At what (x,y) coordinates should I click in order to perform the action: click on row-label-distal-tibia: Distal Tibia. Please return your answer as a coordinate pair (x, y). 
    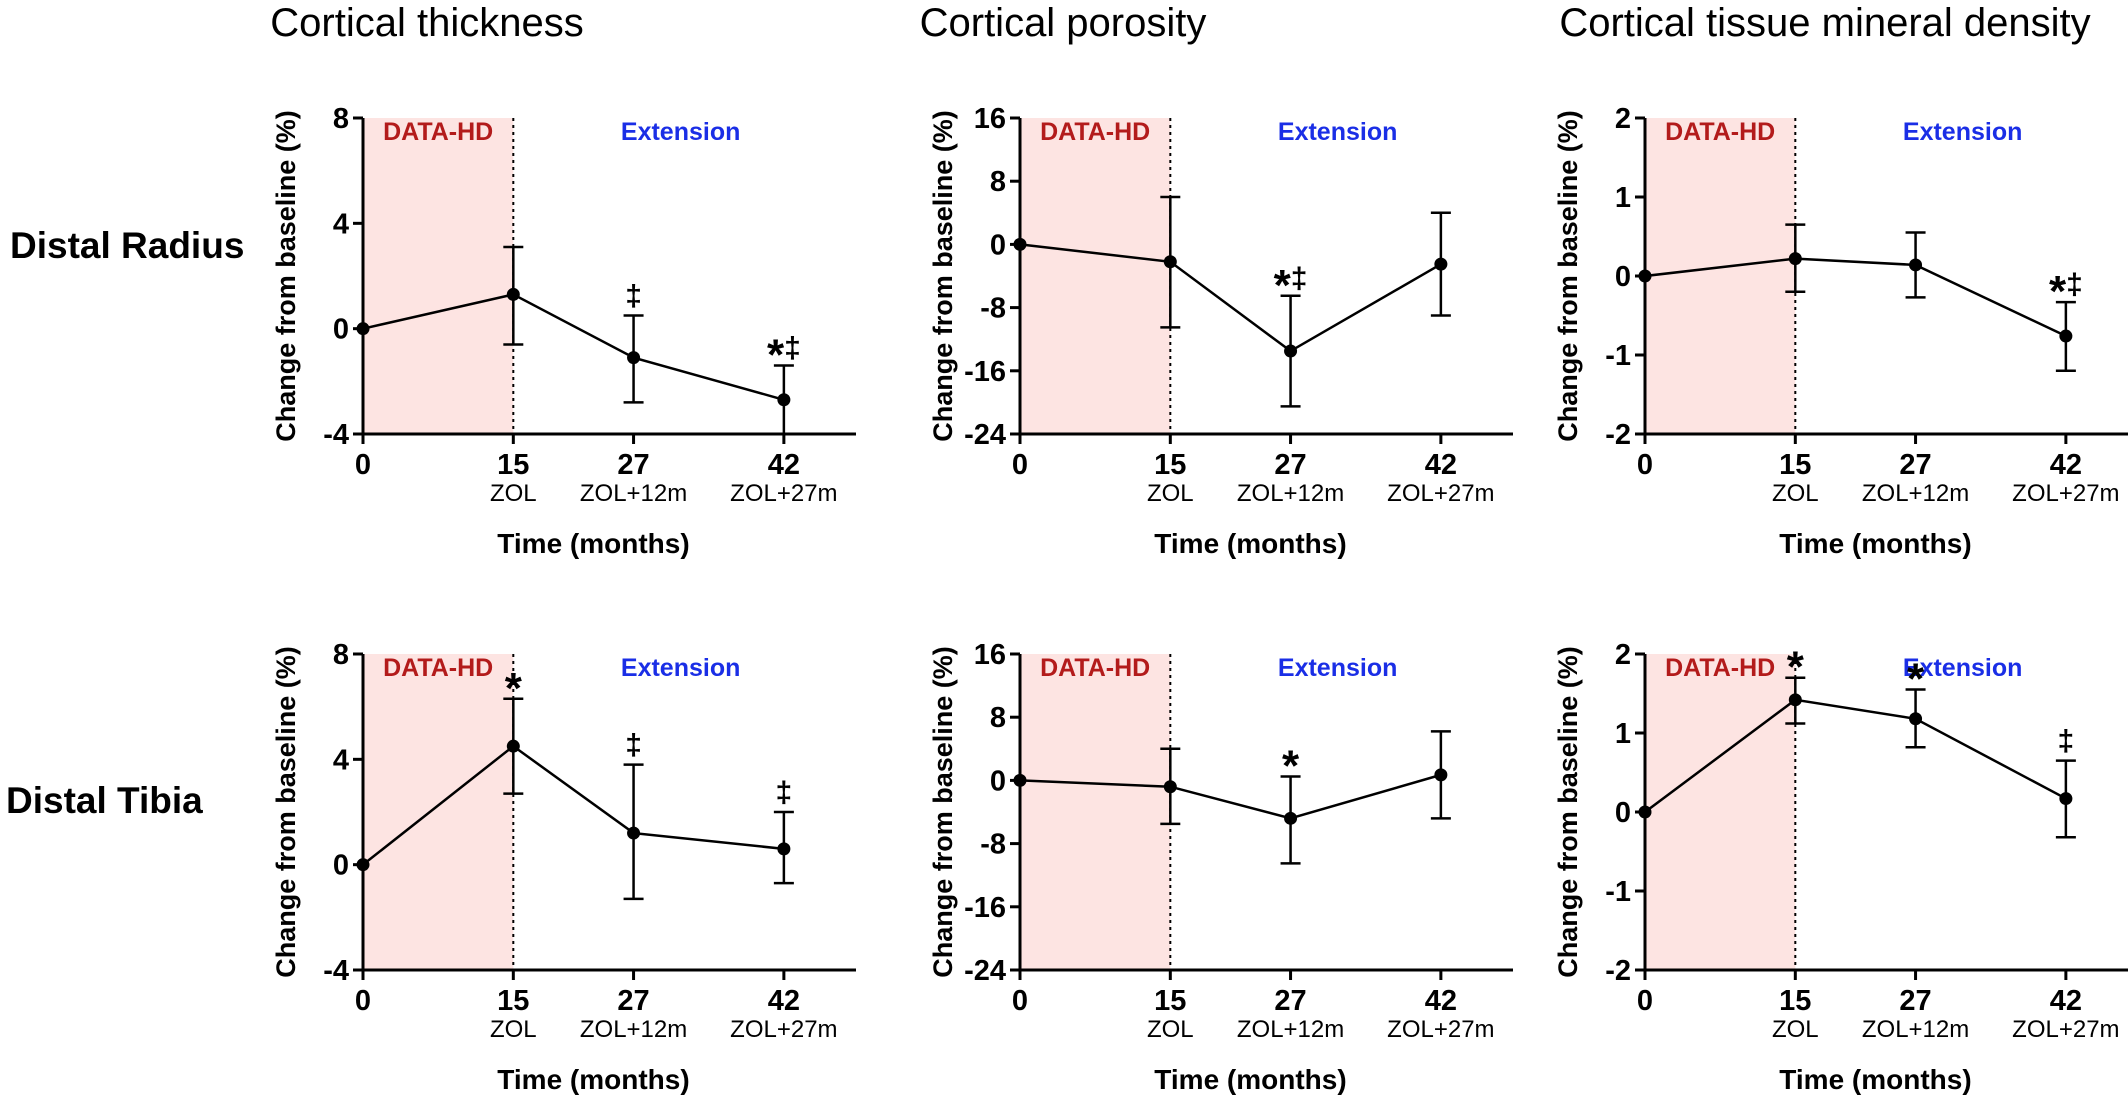
    Looking at the image, I should click on (104, 800).